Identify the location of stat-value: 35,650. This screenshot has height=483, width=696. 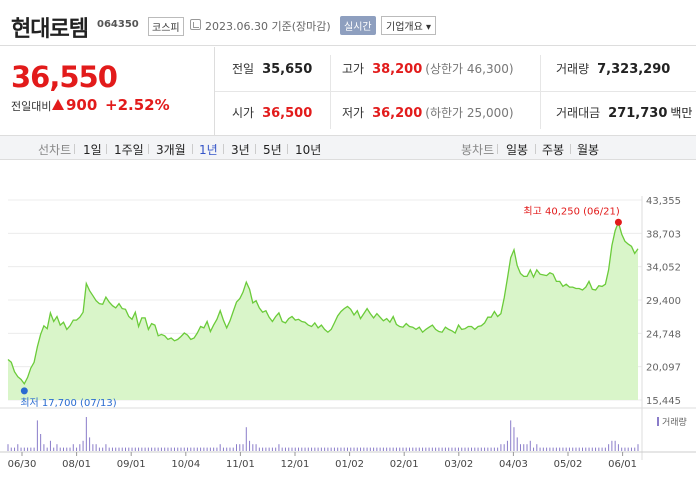
(287, 69).